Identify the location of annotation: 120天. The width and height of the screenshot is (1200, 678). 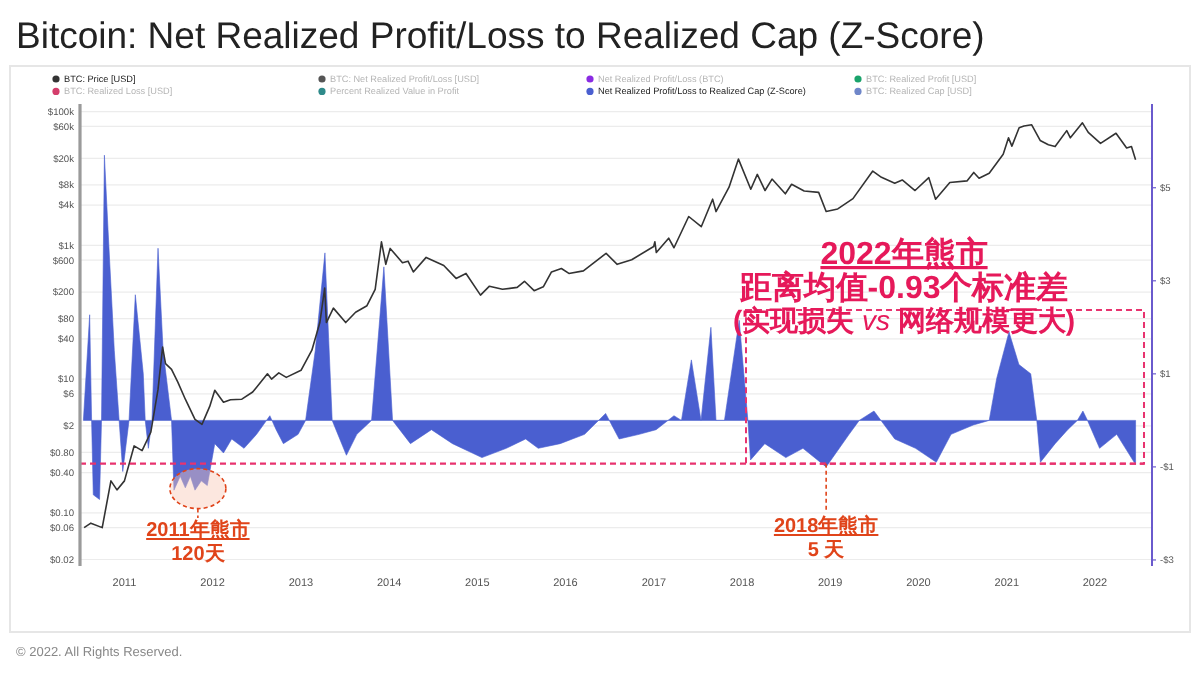
(199, 554).